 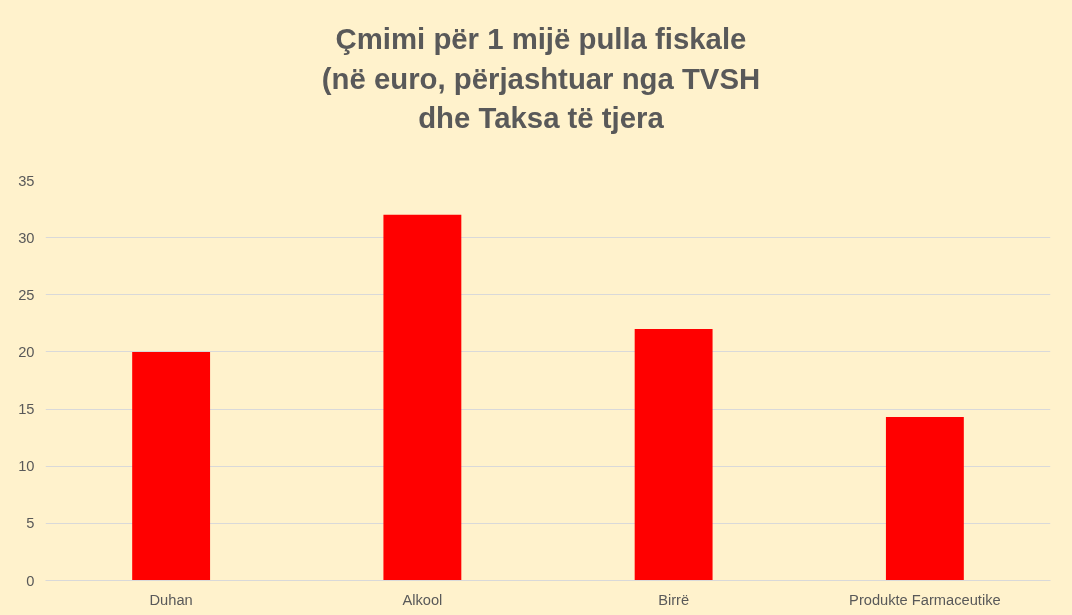 What do you see at coordinates (171, 599) in the screenshot?
I see `x-tick-label: Duhan` at bounding box center [171, 599].